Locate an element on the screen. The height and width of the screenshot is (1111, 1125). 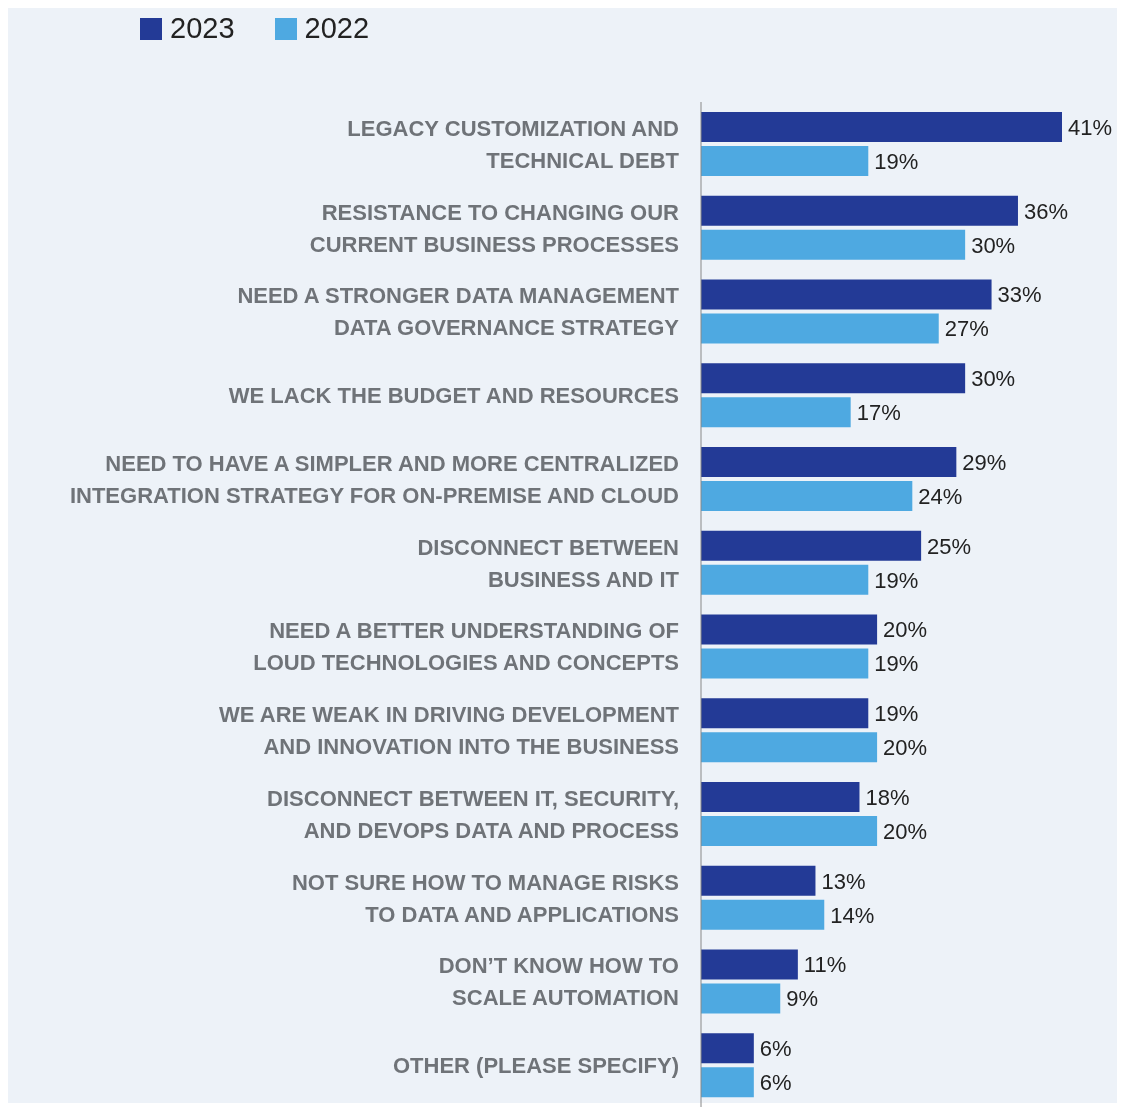
data-label: 18% is located at coordinates (887, 797).